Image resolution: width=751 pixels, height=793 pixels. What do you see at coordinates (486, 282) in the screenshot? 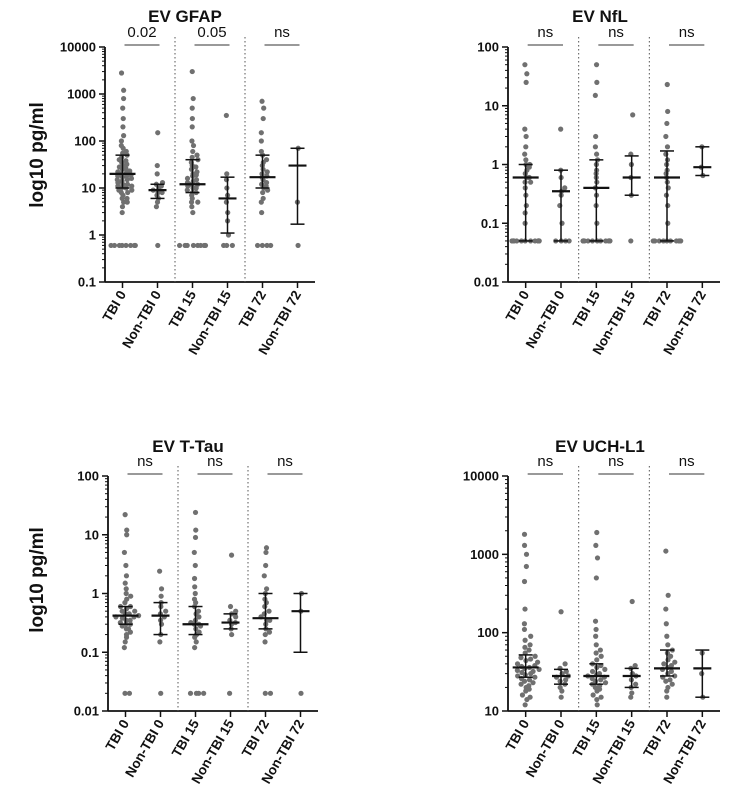
I see `y-tick-label: 0.01` at bounding box center [486, 282].